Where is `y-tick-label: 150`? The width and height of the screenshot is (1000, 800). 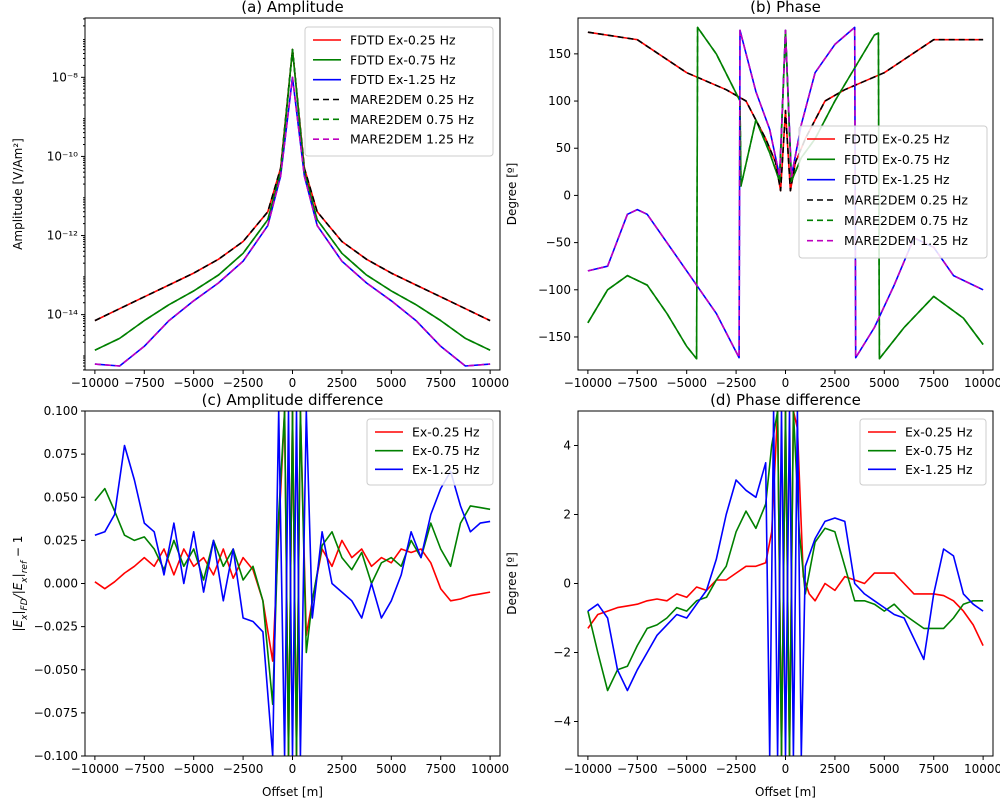
y-tick-label: 150 is located at coordinates (559, 54).